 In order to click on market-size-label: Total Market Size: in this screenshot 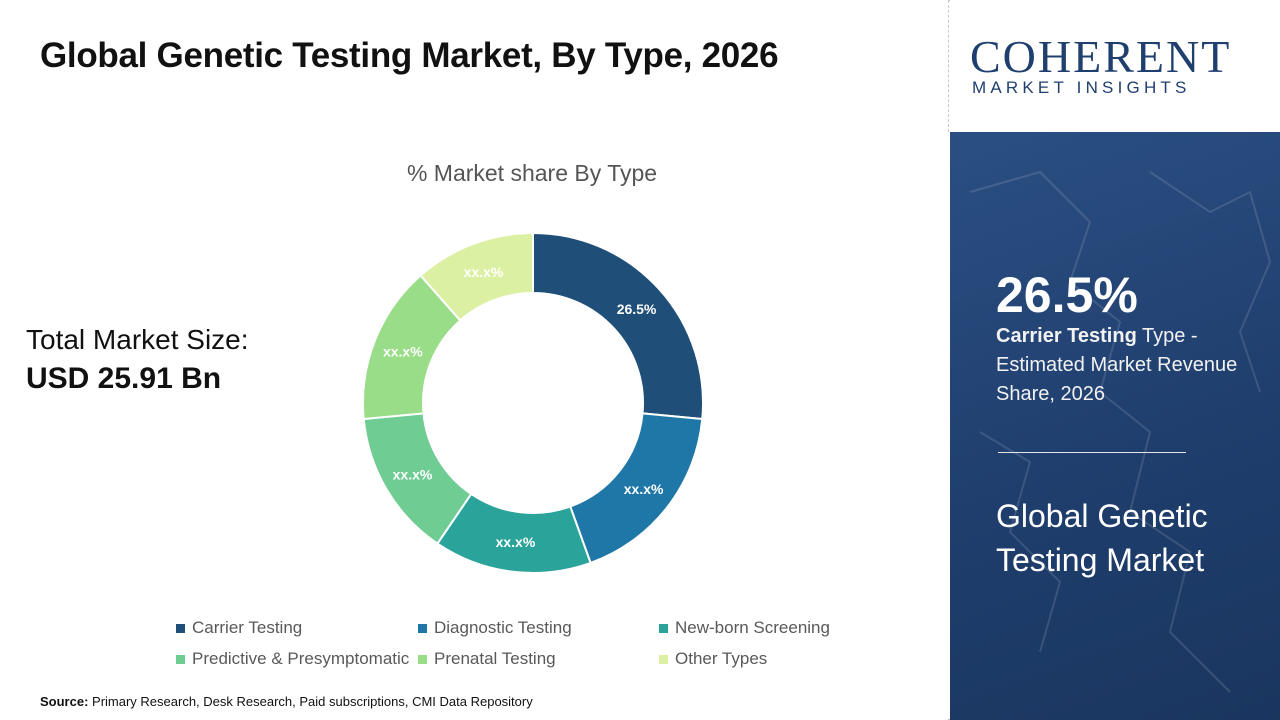, I will do `click(137, 339)`.